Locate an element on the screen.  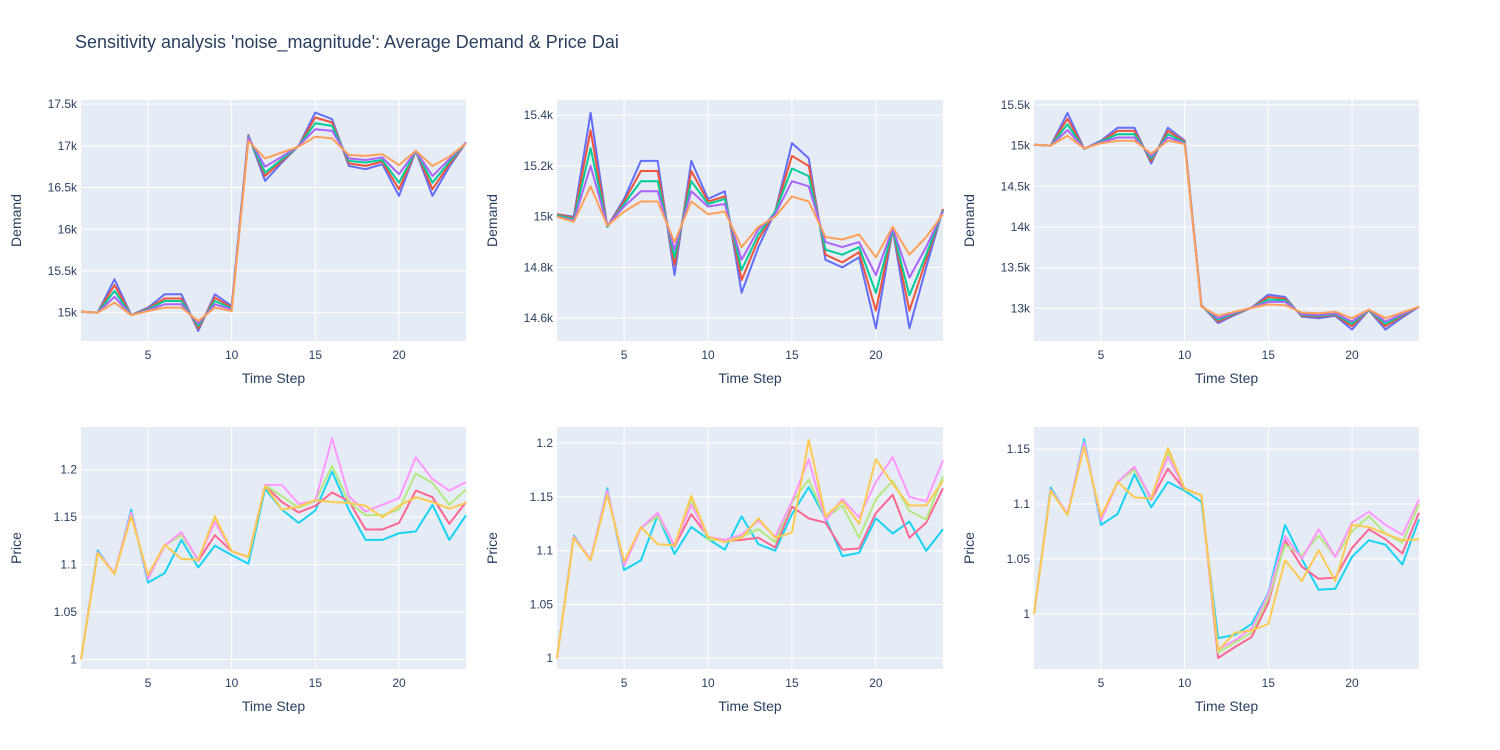
y-tick-label: 16k is located at coordinates (68, 229).